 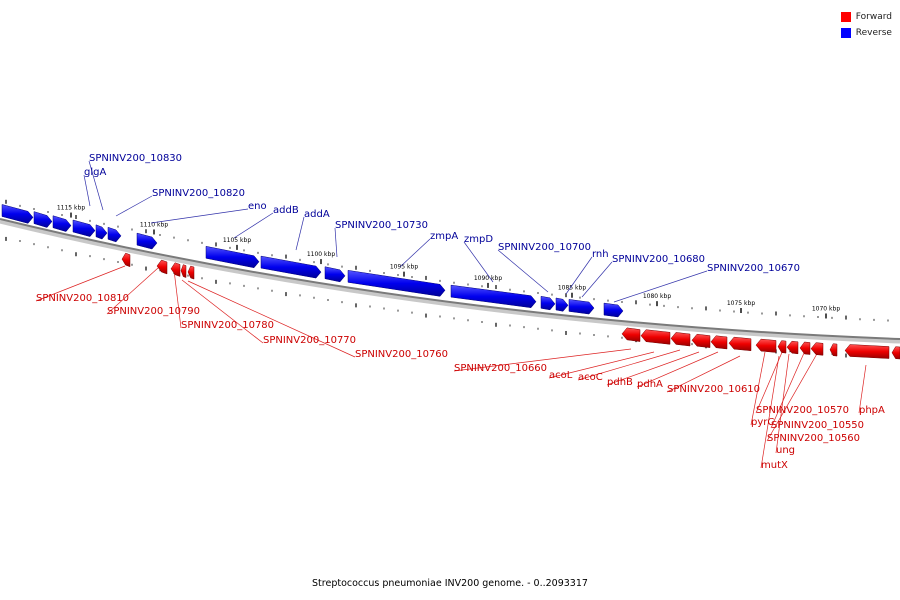 I want to click on legend-reverse: Reverse, so click(x=866, y=33).